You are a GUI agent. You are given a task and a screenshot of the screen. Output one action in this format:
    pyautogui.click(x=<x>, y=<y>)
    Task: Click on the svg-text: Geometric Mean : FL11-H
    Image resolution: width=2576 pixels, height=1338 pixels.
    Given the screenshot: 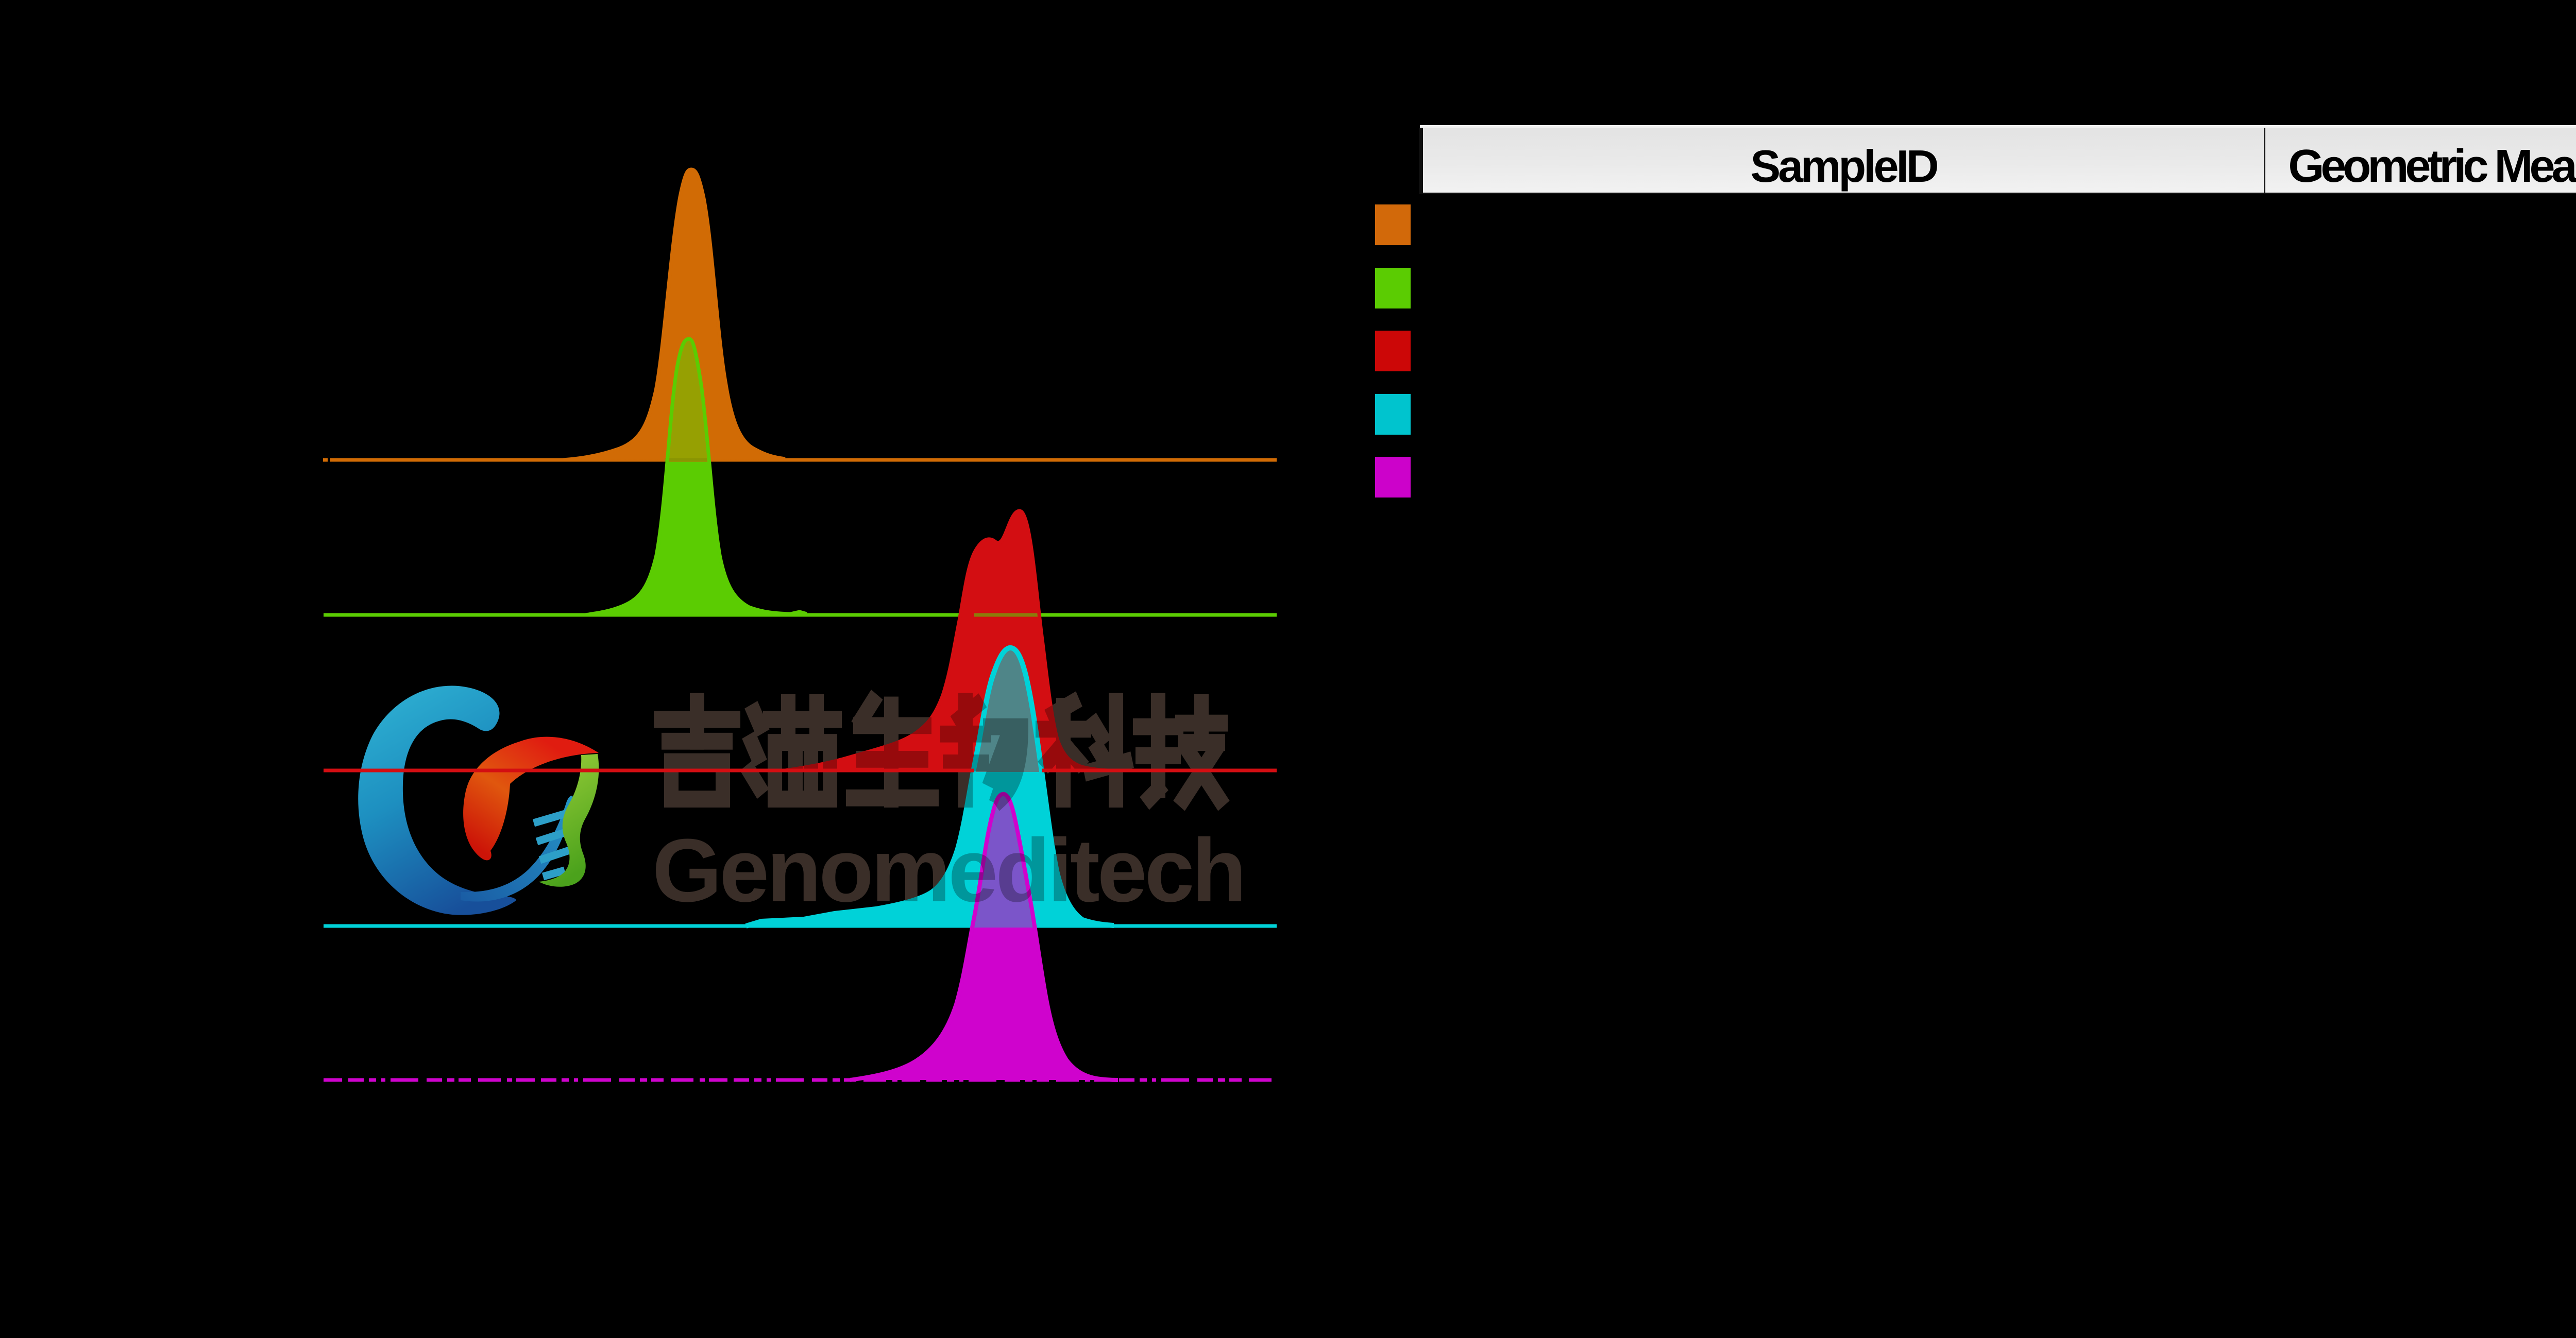 What is the action you would take?
    pyautogui.click(x=2432, y=166)
    